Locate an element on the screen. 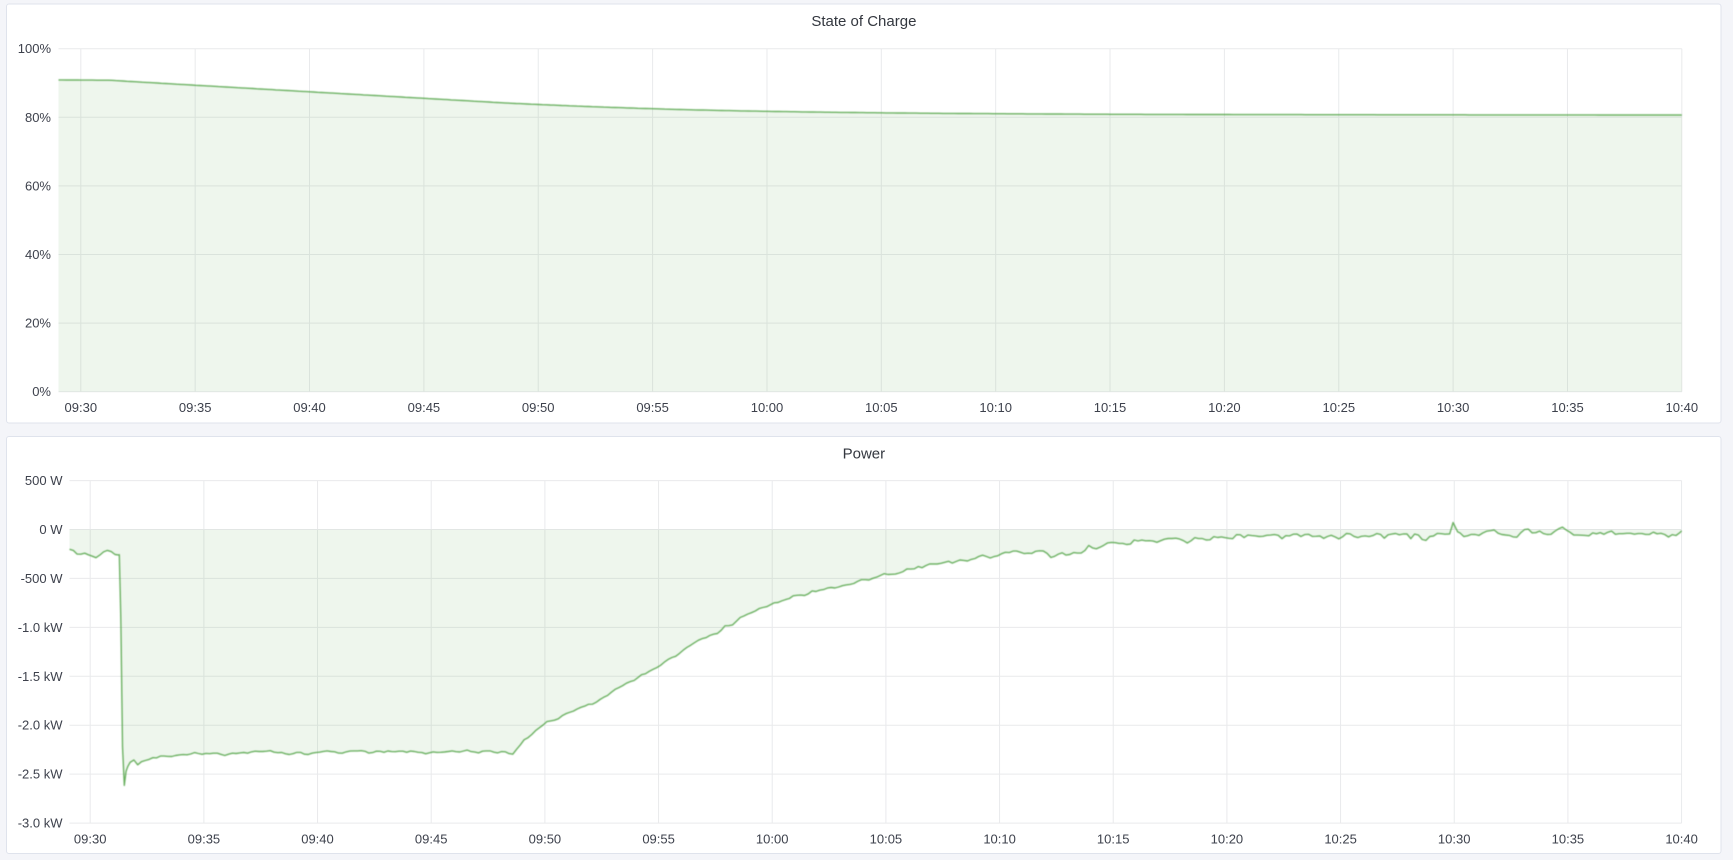 The width and height of the screenshot is (1733, 860). svg-text: 0 W is located at coordinates (51, 529).